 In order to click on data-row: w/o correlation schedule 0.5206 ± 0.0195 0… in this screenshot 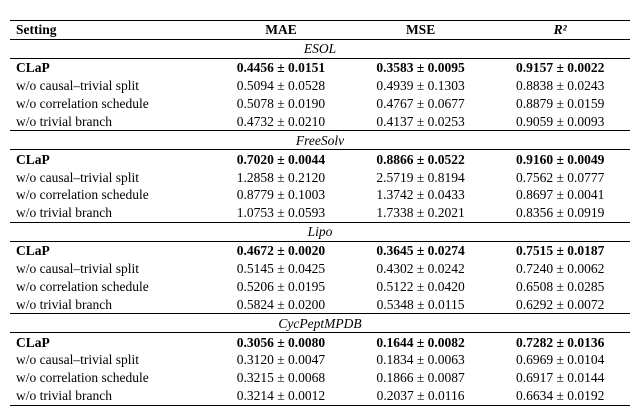, I will do `click(320, 286)`.